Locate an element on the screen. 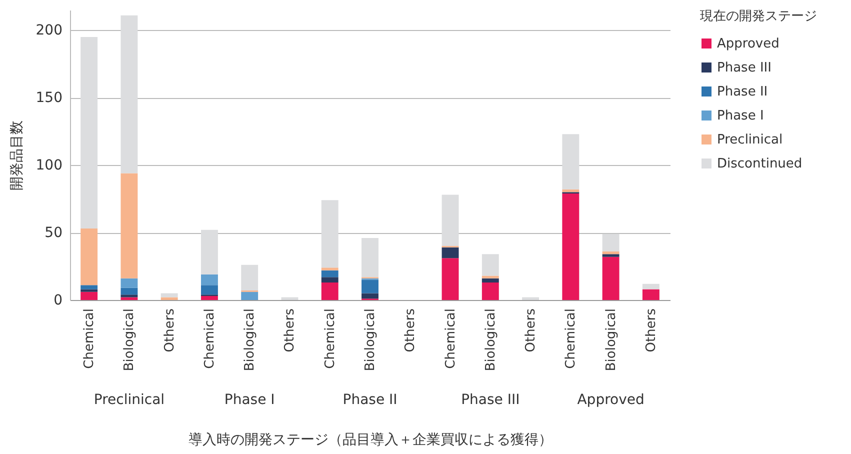 This screenshot has width=851, height=454. legend-label: Discontinued is located at coordinates (759, 164).